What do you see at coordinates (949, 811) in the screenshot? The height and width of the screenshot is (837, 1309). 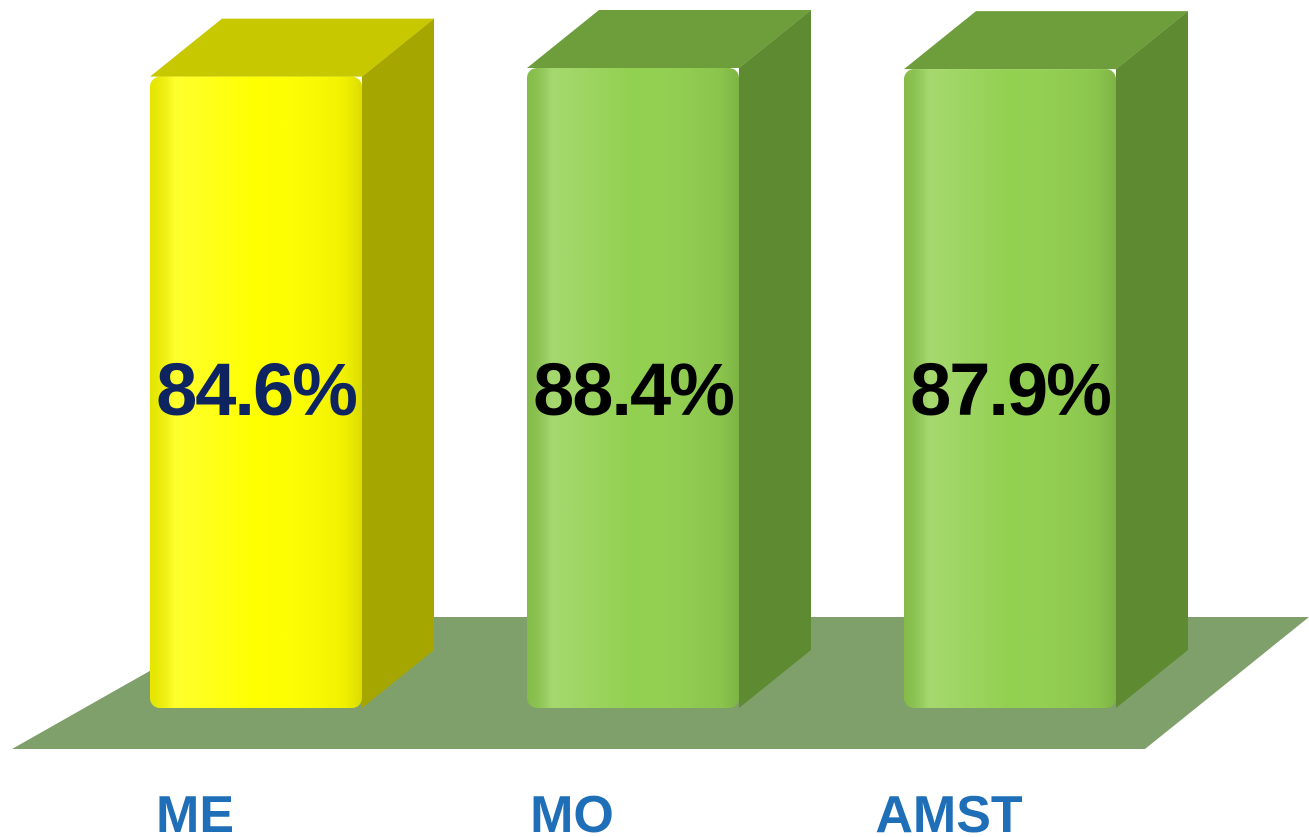 I see `category-label: AMST` at bounding box center [949, 811].